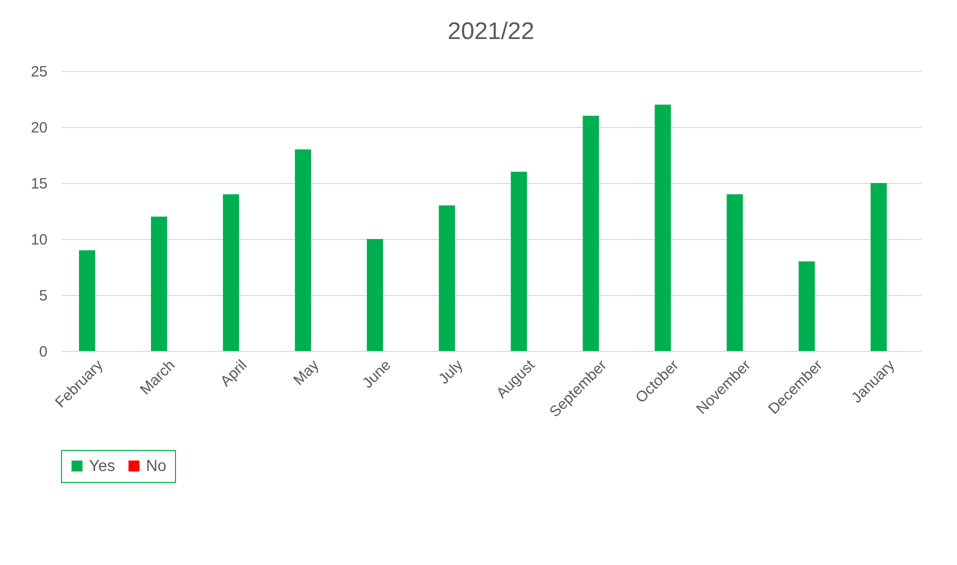 Image resolution: width=957 pixels, height=565 pixels. What do you see at coordinates (39, 72) in the screenshot?
I see `y-tick-label: 25` at bounding box center [39, 72].